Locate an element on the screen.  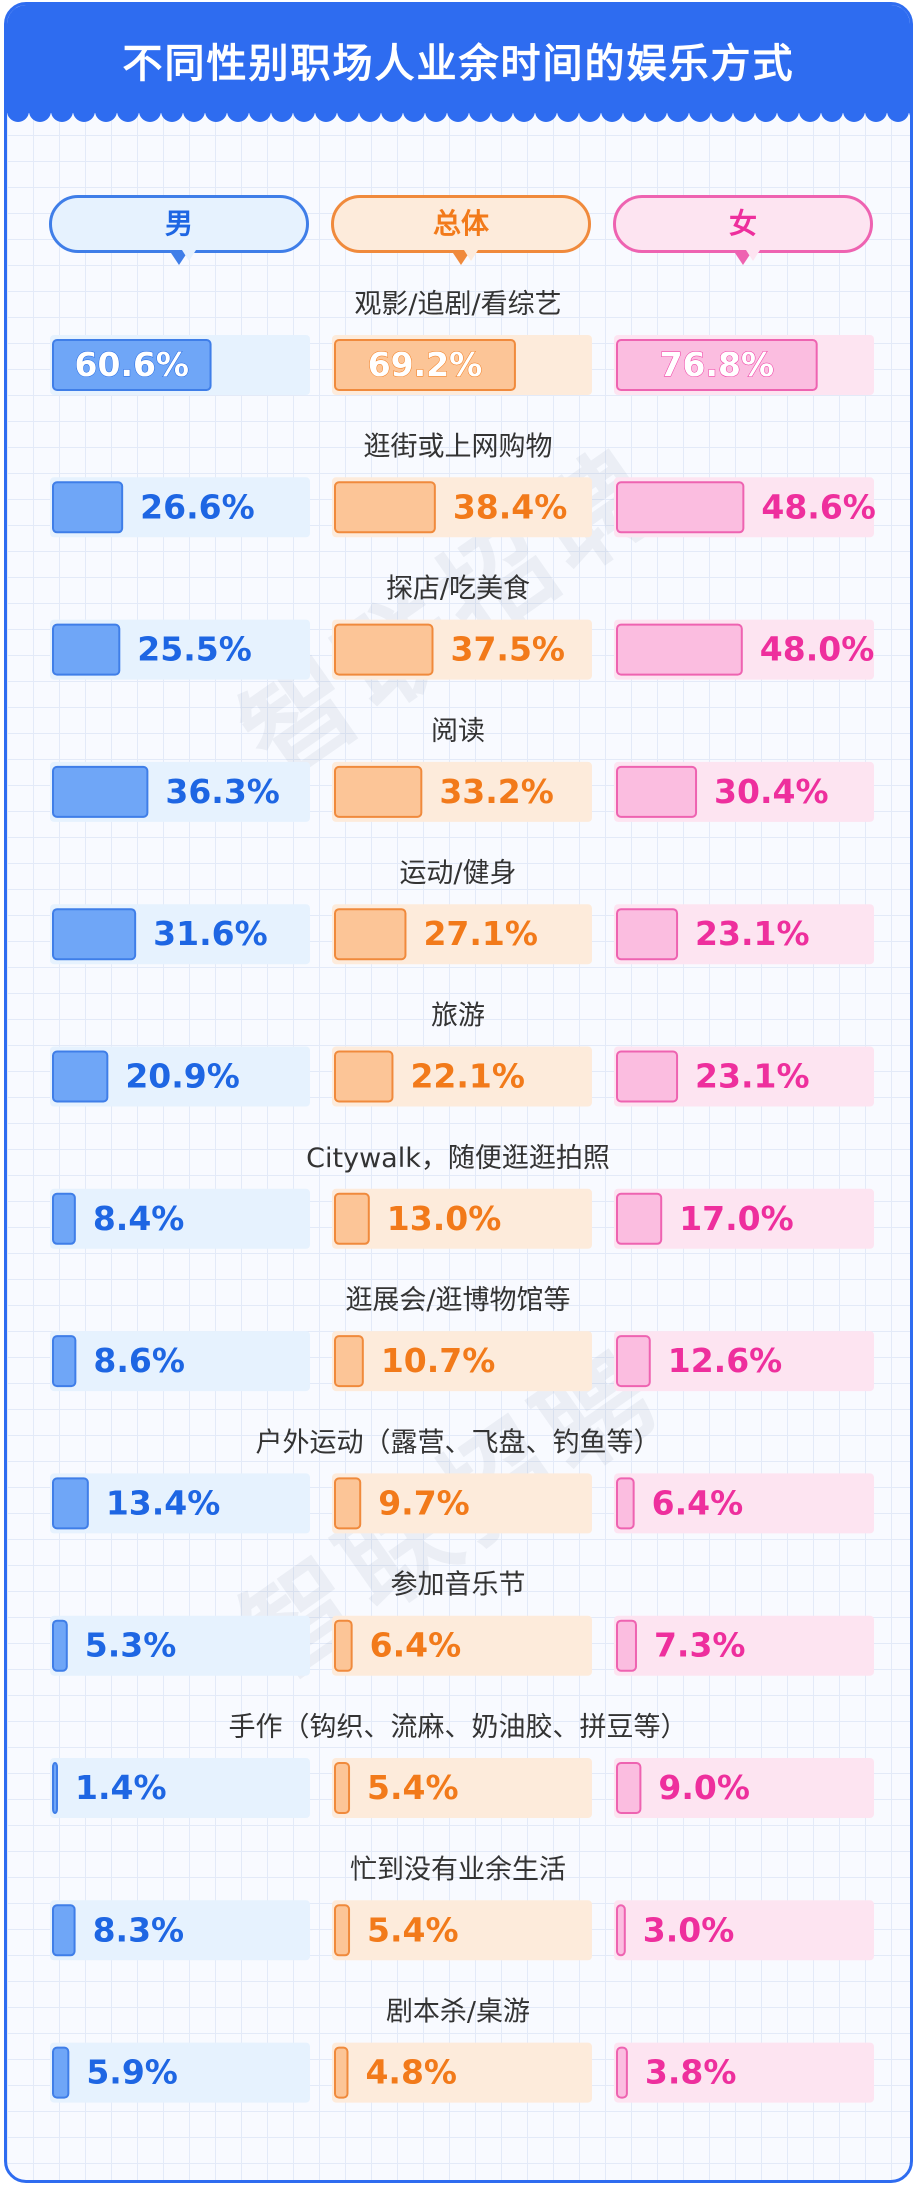
value-label-male: 8.4% is located at coordinates (139, 1218).